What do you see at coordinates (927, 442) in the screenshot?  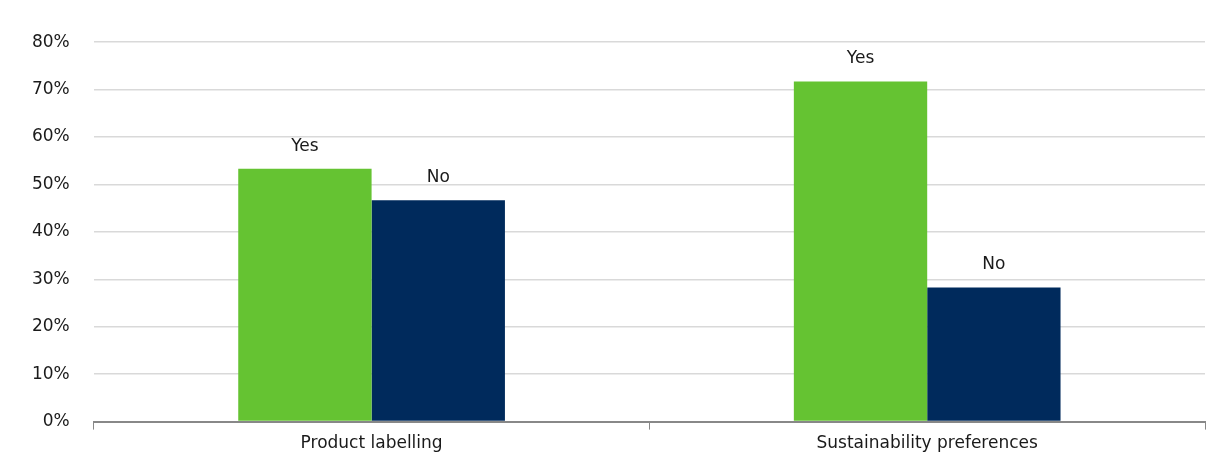 I see `x-tick-label: Sustainability preferences` at bounding box center [927, 442].